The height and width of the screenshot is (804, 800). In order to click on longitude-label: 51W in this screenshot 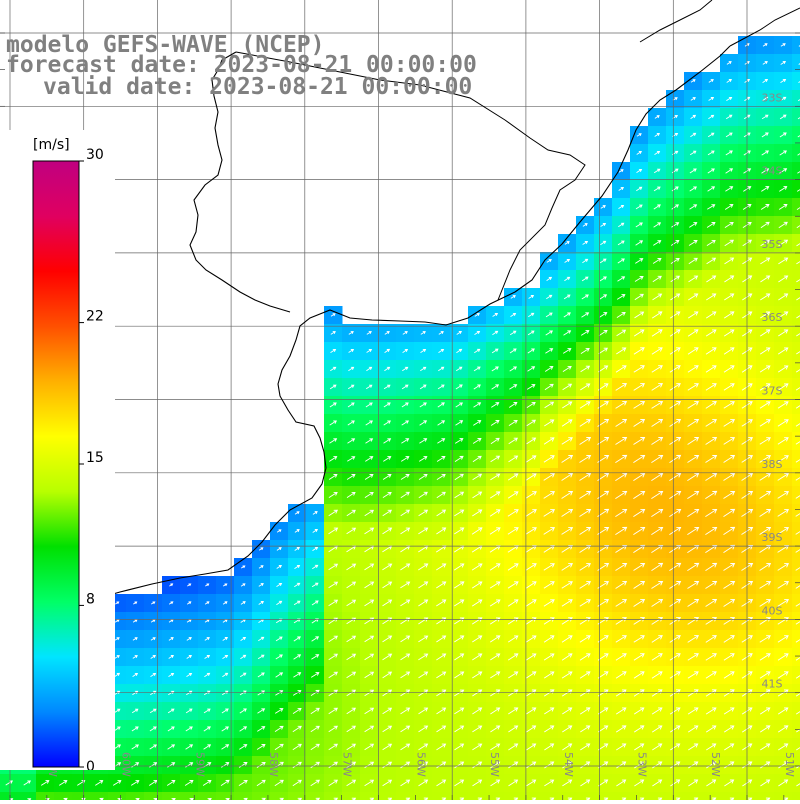, I will do `click(789, 764)`.